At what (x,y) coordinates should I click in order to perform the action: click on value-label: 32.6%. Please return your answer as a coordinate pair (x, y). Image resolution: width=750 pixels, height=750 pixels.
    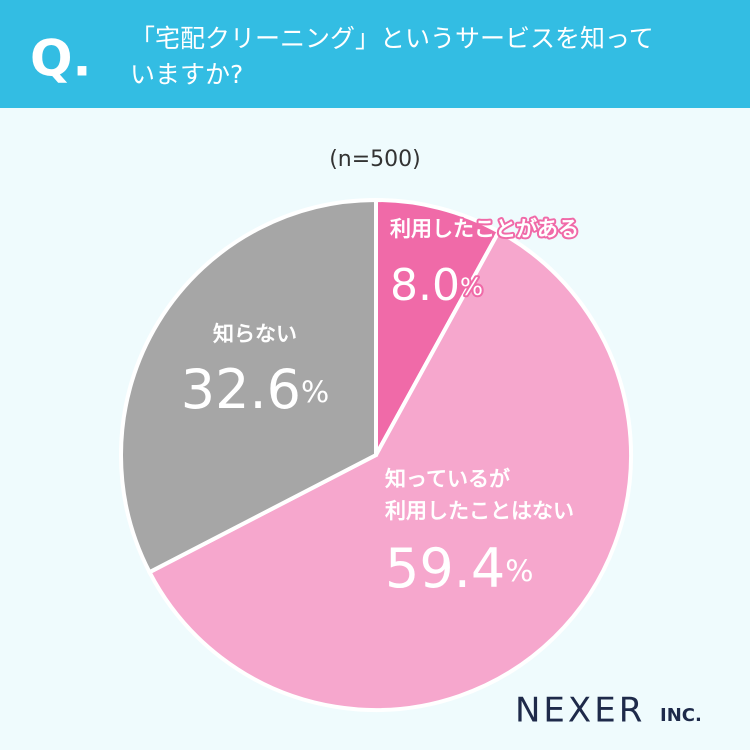
    Looking at the image, I should click on (255, 389).